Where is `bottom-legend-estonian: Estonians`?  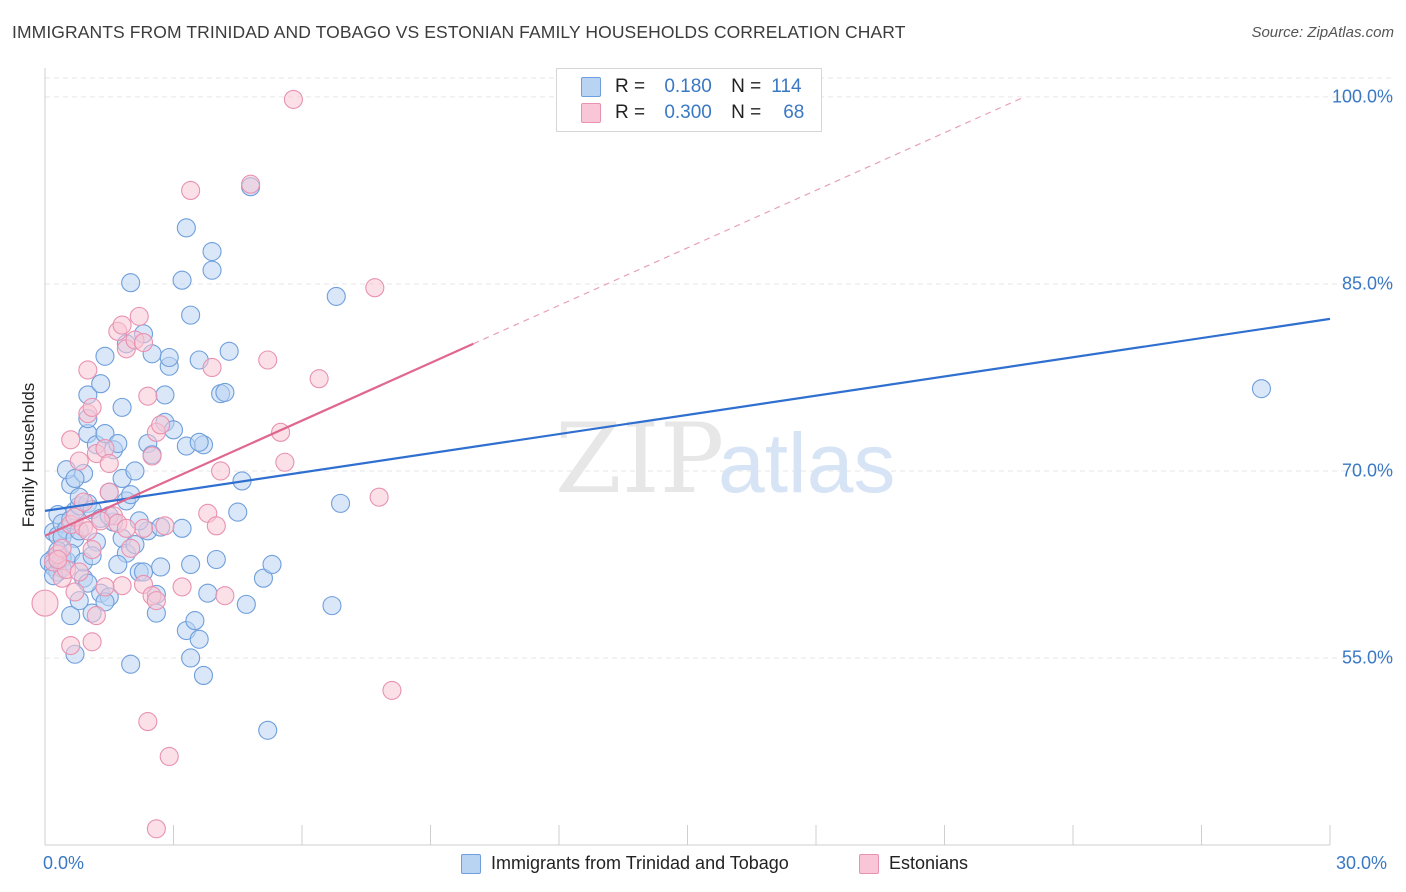
bottom-legend-estonian: Estonians is located at coordinates (913, 863).